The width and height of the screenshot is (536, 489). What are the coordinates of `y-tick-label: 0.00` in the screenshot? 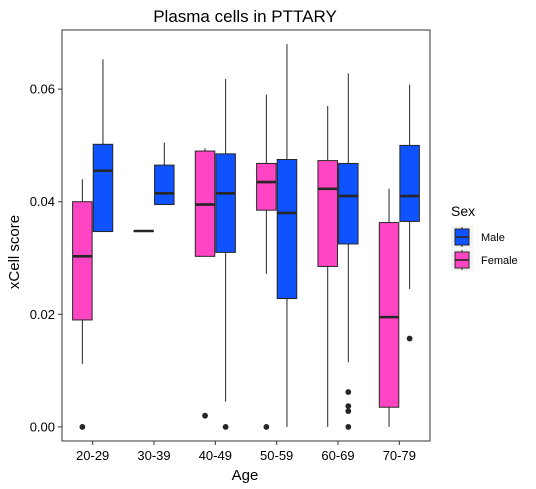 It's located at (42, 426).